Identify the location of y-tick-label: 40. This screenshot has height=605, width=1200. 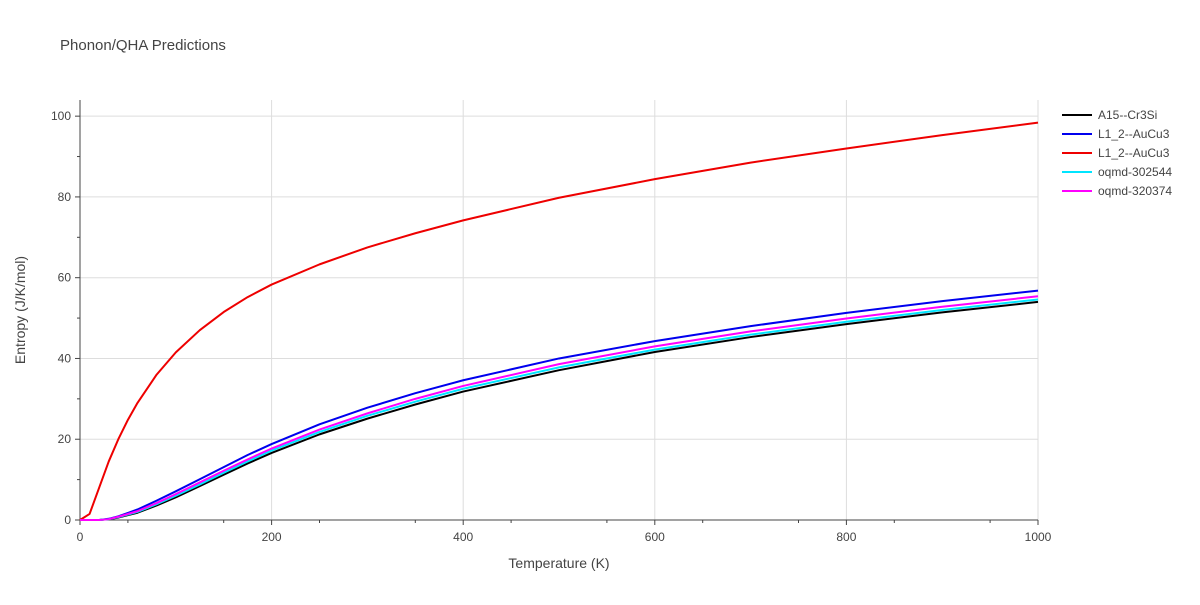
(65, 358).